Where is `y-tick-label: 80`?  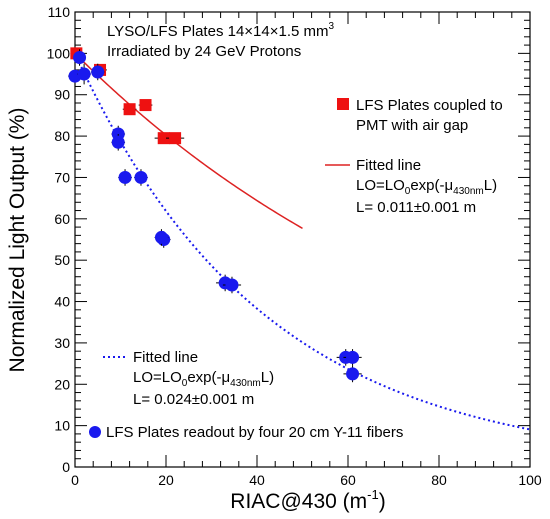
y-tick-label: 80 is located at coordinates (62, 136).